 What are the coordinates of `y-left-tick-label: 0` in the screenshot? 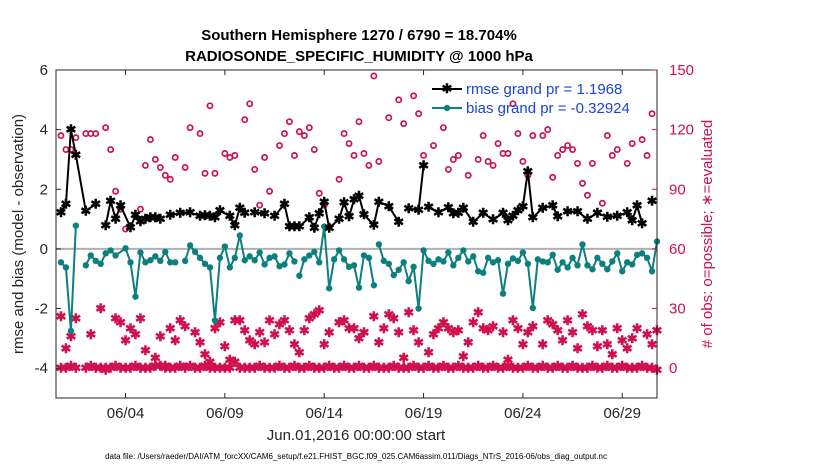 It's located at (44, 249).